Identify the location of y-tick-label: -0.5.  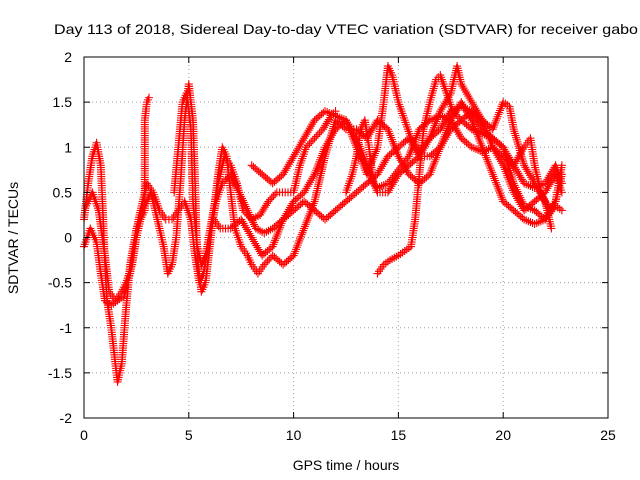
(60, 283).